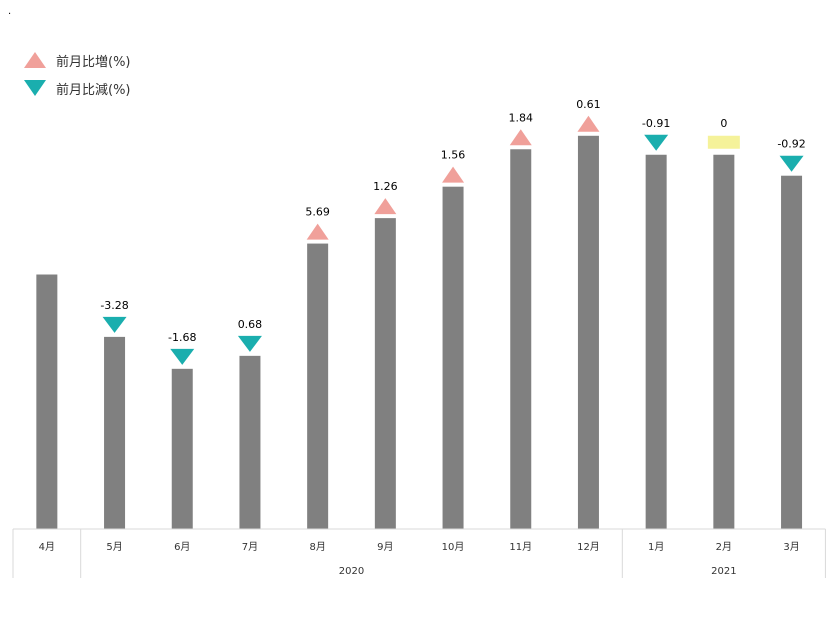 Image resolution: width=834 pixels, height=626 pixels. Describe the element at coordinates (317, 212) in the screenshot. I see `data-label: 5.69` at that location.